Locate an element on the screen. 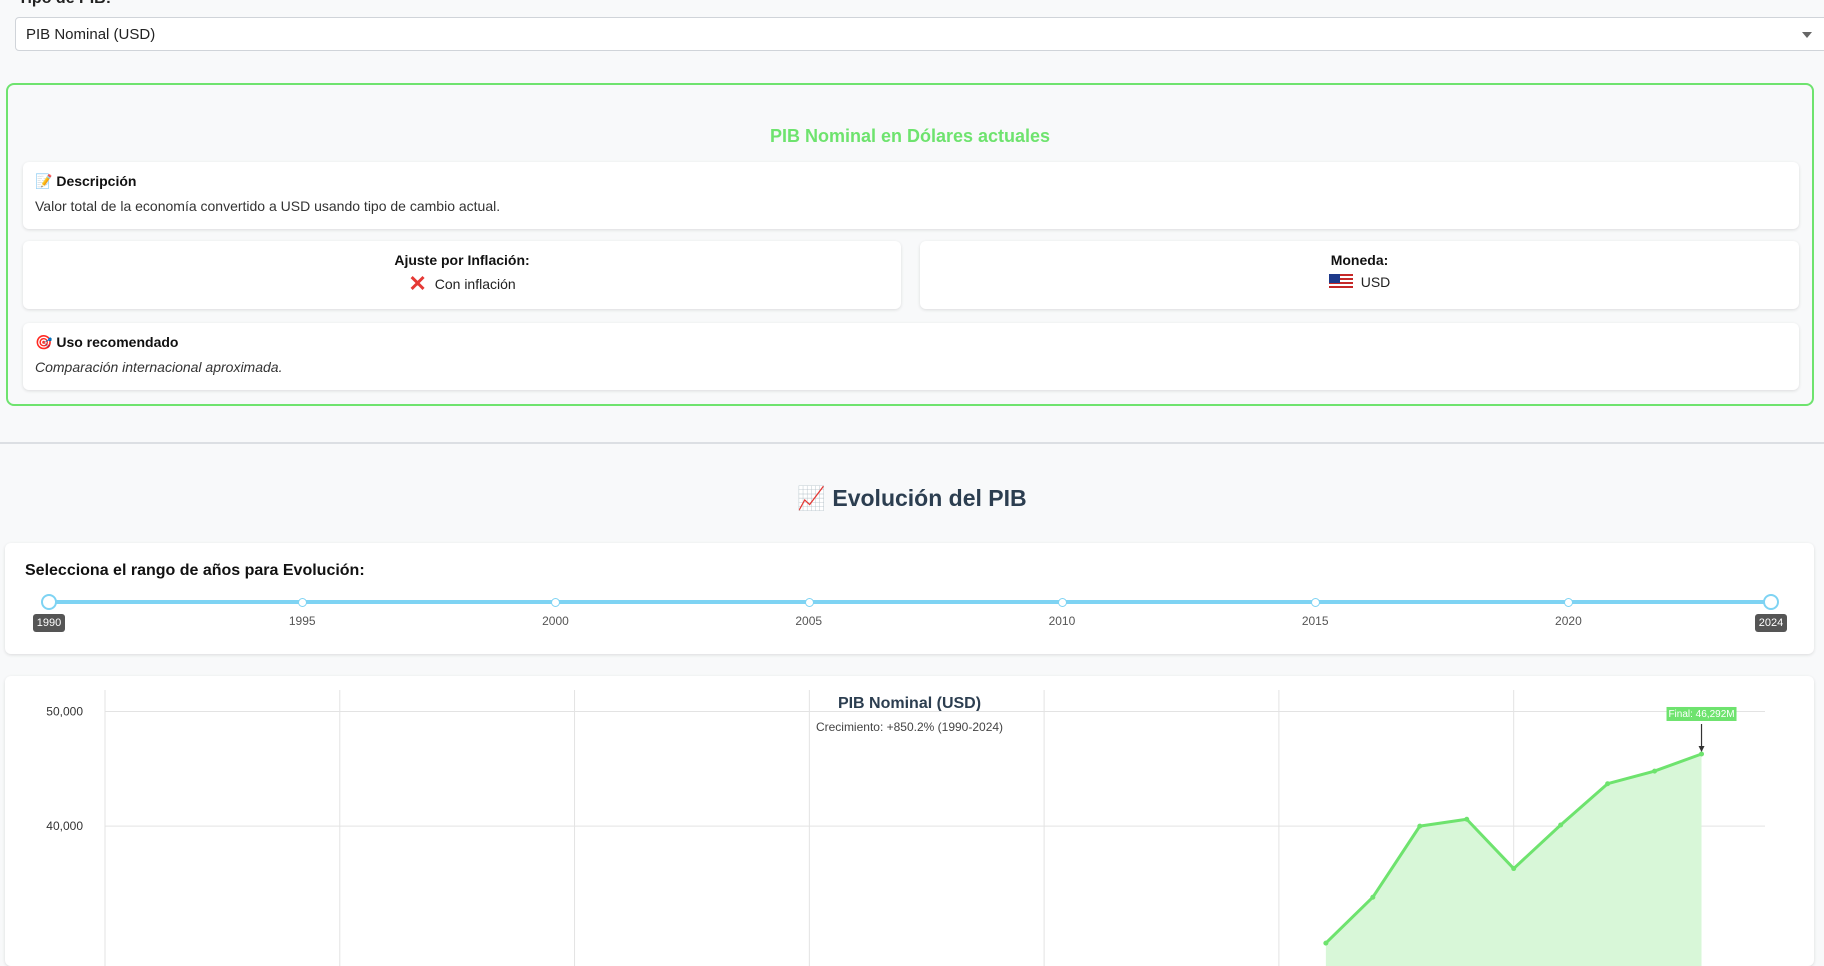 This screenshot has width=1824, height=966. evolution-title-text: Evolución del PIB is located at coordinates (929, 498).